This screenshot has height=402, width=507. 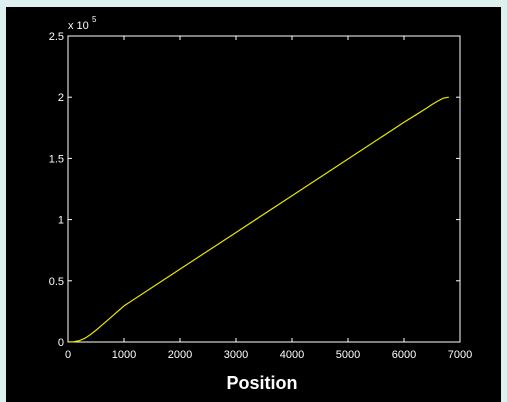 I want to click on y-axis-multiplier: x 10, so click(x=78, y=26).